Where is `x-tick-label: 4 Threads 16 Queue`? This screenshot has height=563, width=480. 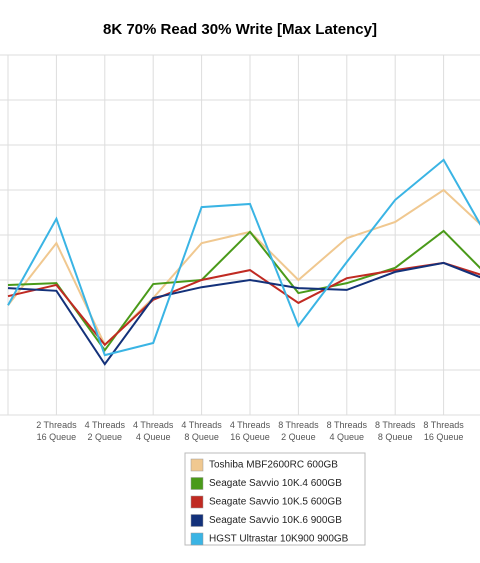
x-tick-label: 4 Threads 16 Queue is located at coordinates (250, 431).